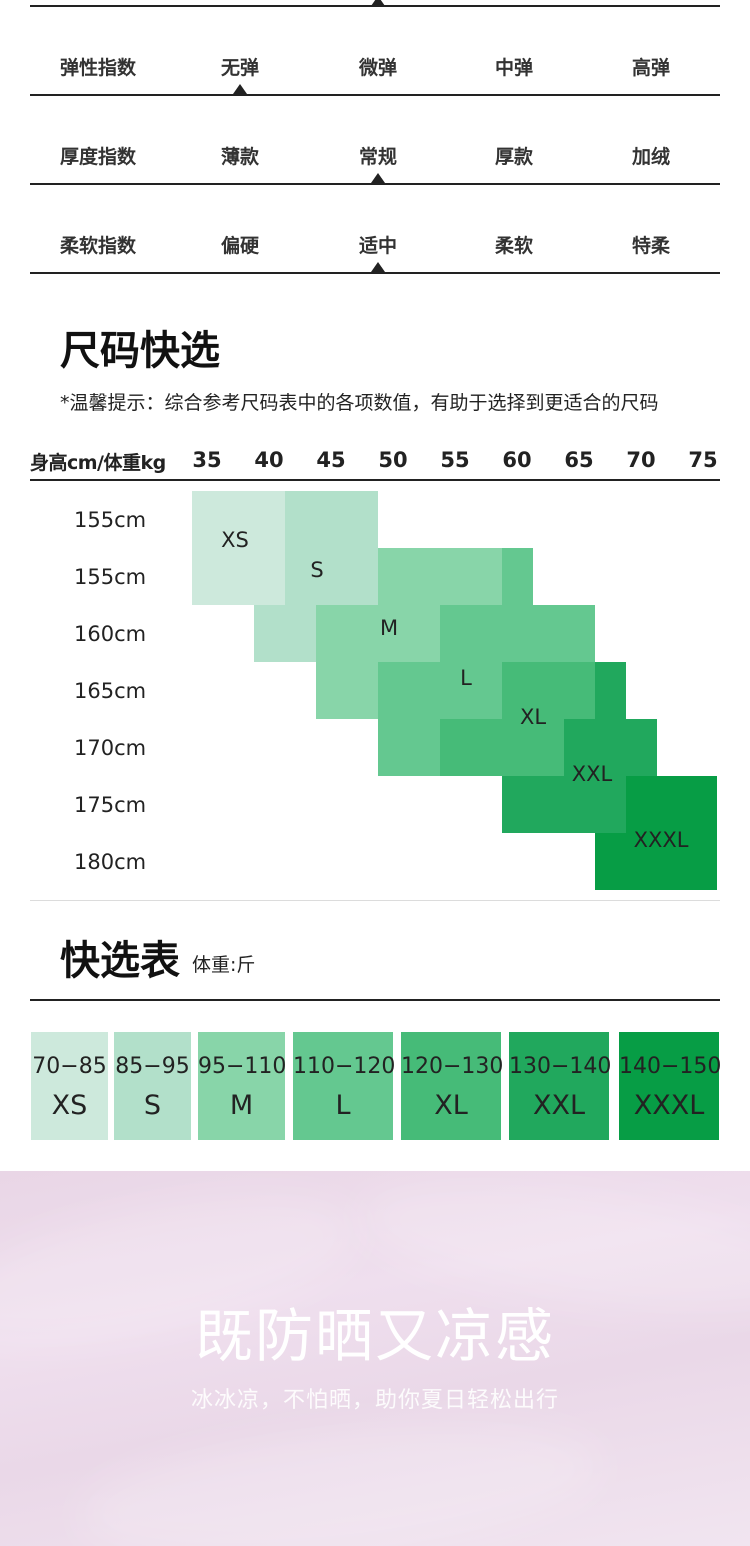  Describe the element at coordinates (240, 68) in the screenshot. I see `elasticity-option: 无弹` at that location.